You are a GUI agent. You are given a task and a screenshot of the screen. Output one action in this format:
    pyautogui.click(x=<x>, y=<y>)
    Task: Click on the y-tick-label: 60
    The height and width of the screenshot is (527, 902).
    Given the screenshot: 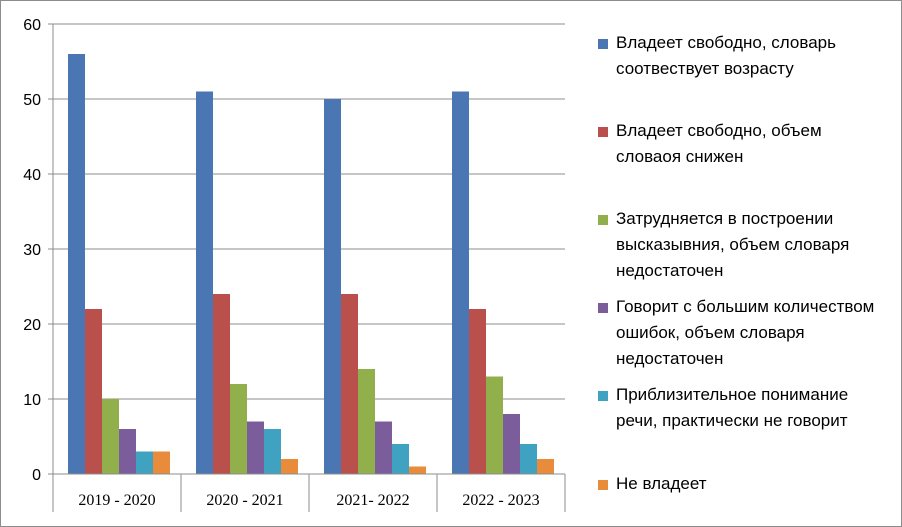 What is the action you would take?
    pyautogui.click(x=32, y=25)
    